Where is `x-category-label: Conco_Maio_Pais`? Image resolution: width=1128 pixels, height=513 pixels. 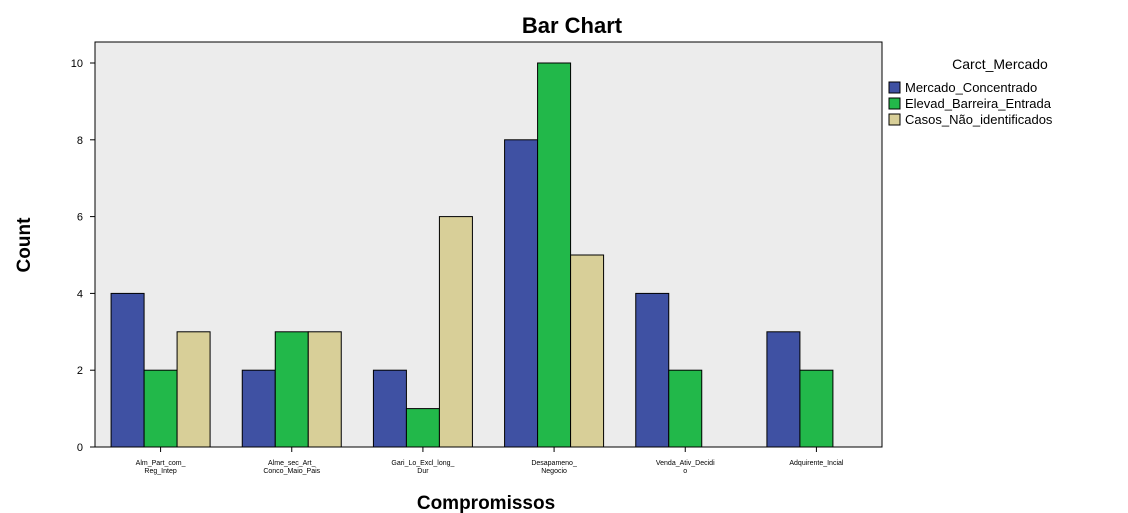 x-category-label: Conco_Maio_Pais is located at coordinates (291, 471).